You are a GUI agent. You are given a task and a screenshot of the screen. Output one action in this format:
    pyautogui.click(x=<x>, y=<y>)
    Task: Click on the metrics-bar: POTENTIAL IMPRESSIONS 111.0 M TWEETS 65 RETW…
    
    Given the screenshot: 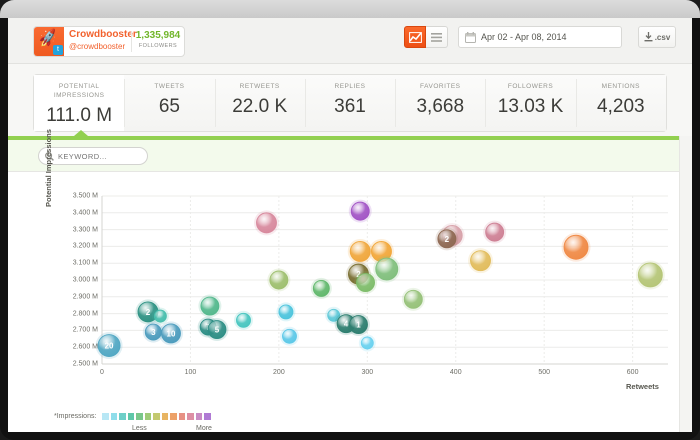 What is the action you would take?
    pyautogui.click(x=350, y=103)
    